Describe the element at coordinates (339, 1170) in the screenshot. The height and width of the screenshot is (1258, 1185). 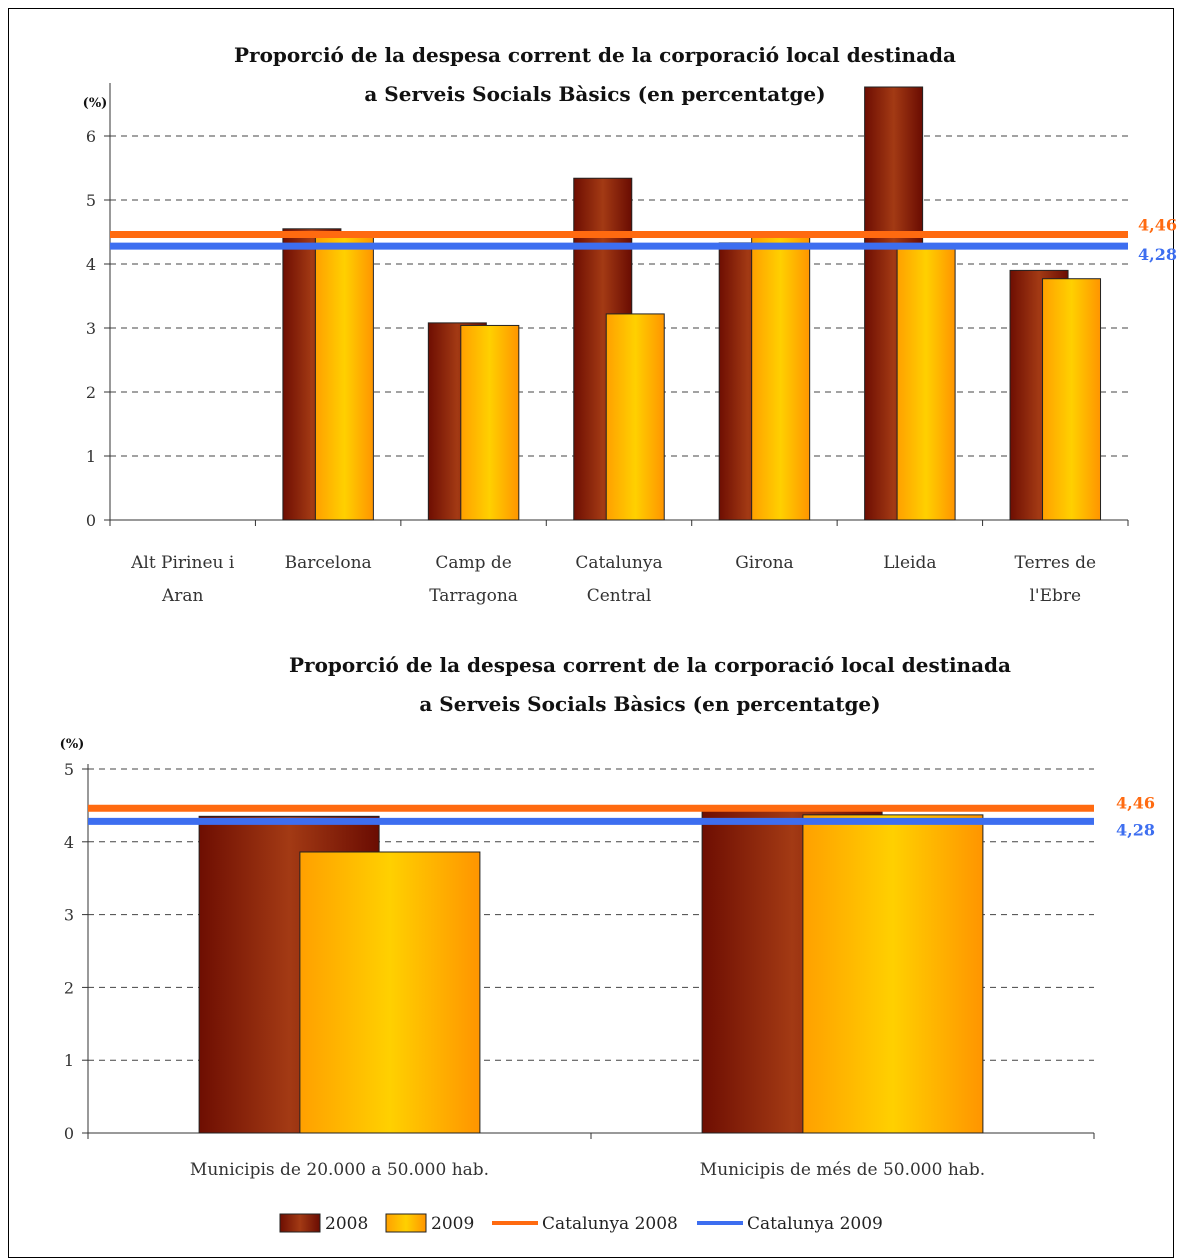
I see `x-category-label: Municipis de 20.000 a 50.000 hab.` at that location.